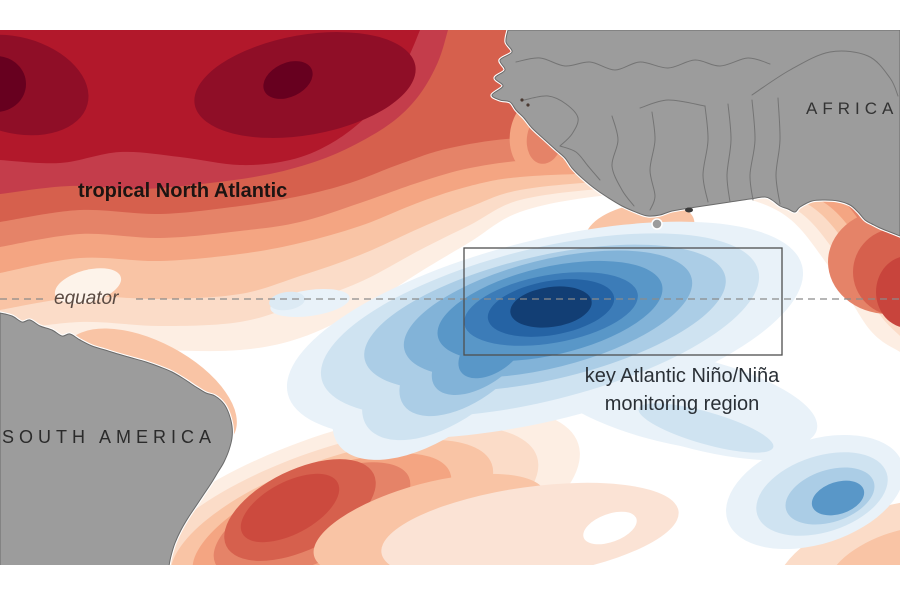 This screenshot has height=600, width=900. Describe the element at coordinates (623, 301) in the screenshot. I see `monitoring-region-box` at that location.